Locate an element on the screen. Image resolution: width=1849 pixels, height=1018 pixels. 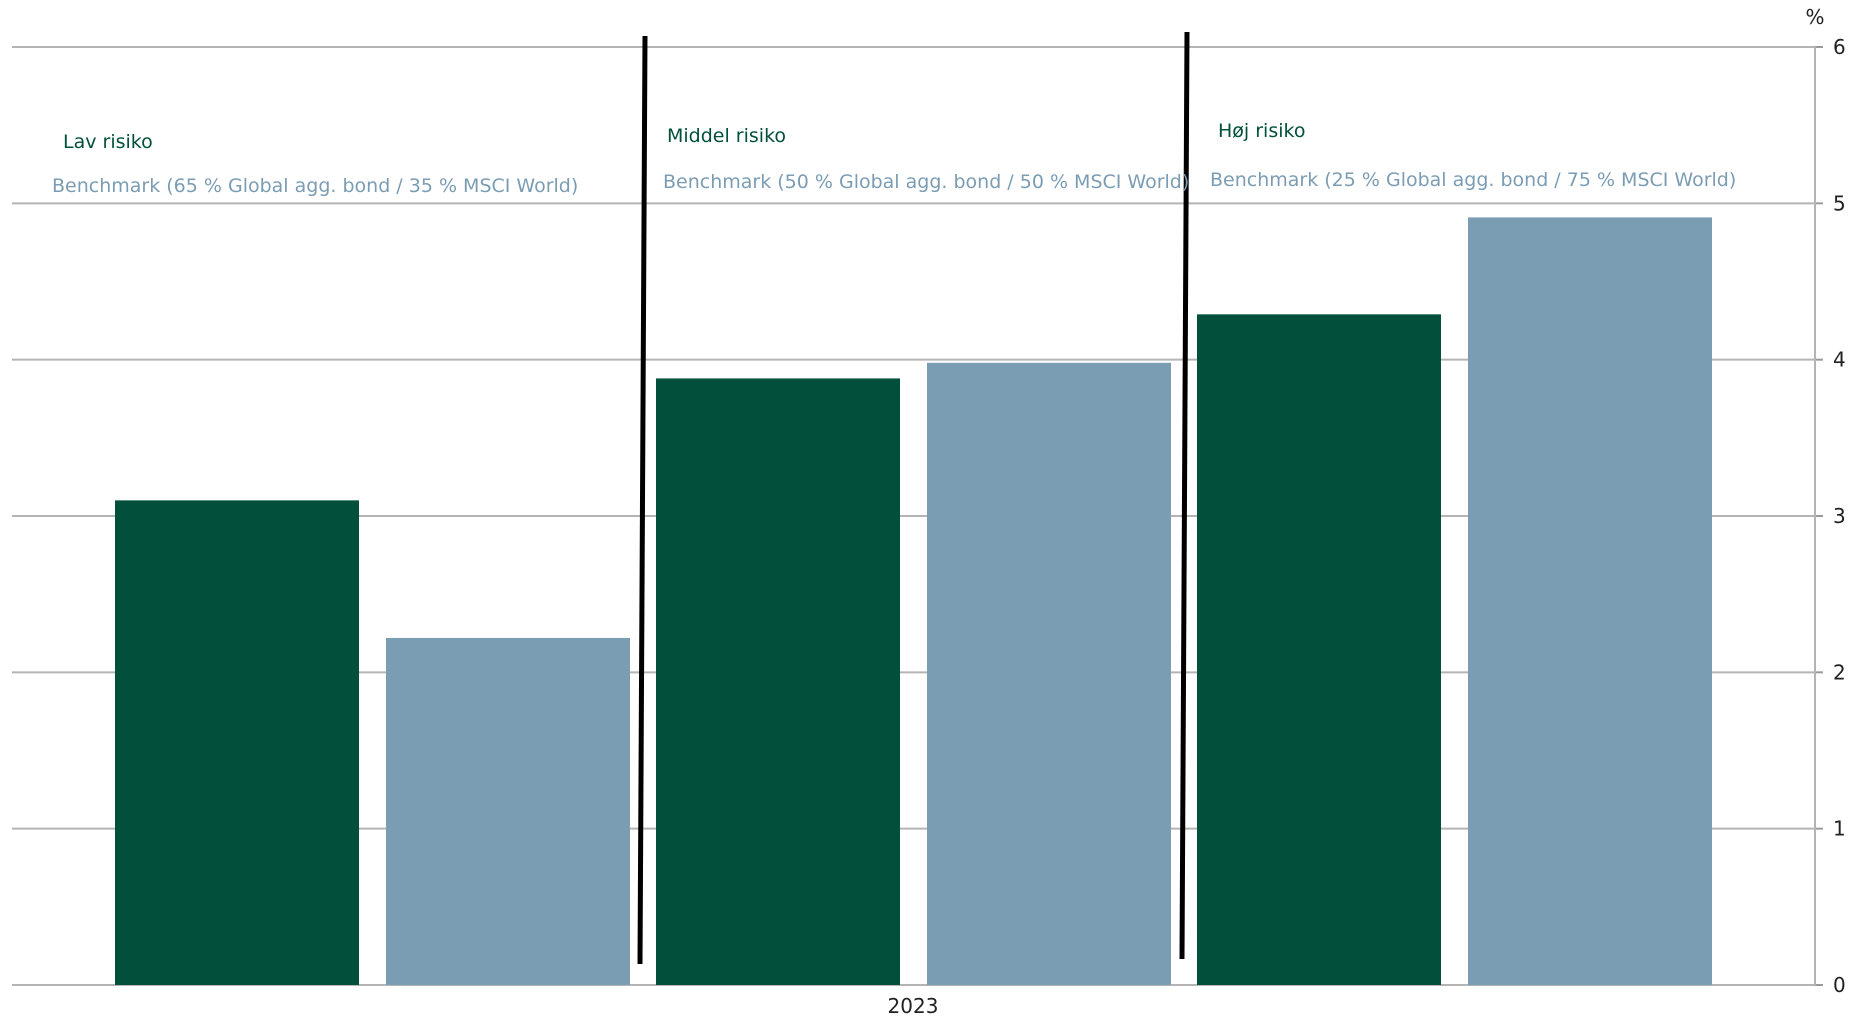
y-tick-label-0: 0 is located at coordinates (1839, 985).